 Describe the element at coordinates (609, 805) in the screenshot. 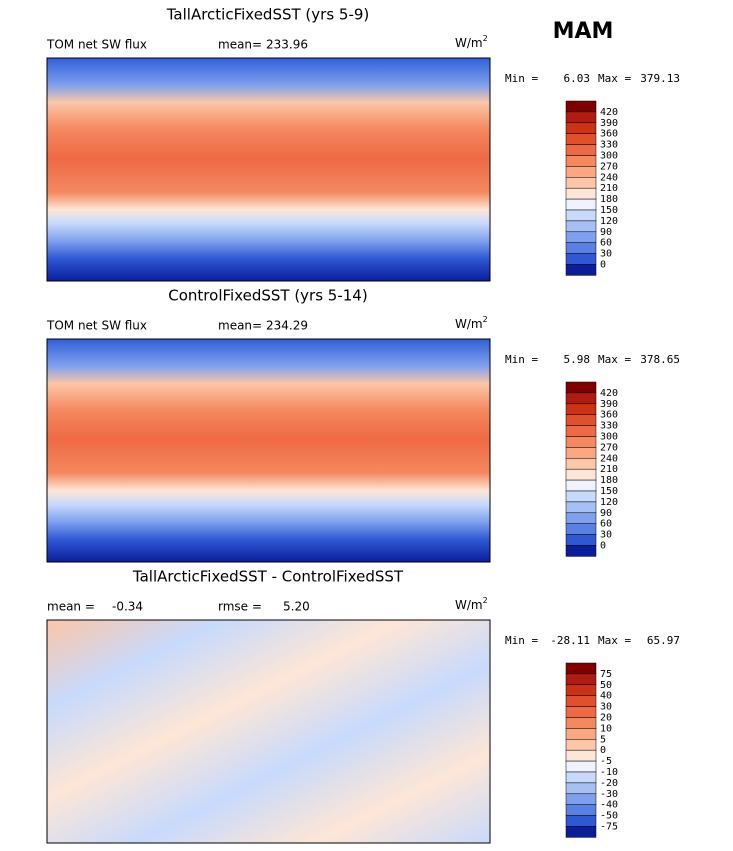

I see `colorbar-label: -40` at that location.